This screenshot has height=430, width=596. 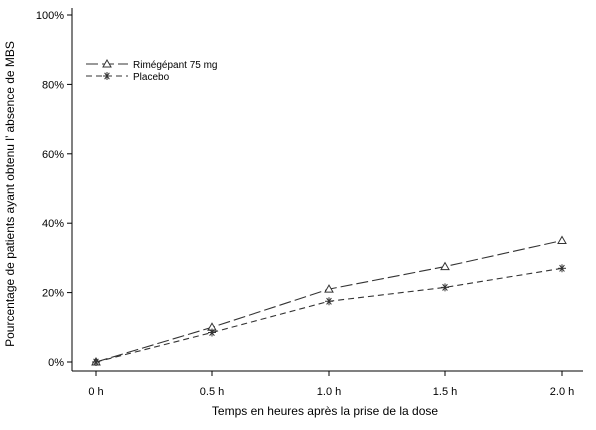 I want to click on x-tick-label: 2.0 h, so click(x=562, y=392).